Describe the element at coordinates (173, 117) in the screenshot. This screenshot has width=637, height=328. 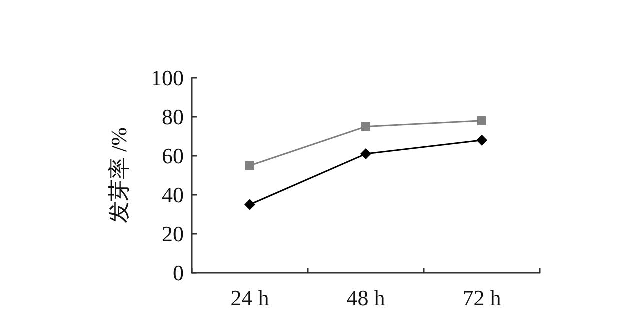
I see `y-tick-label: 80` at that location.